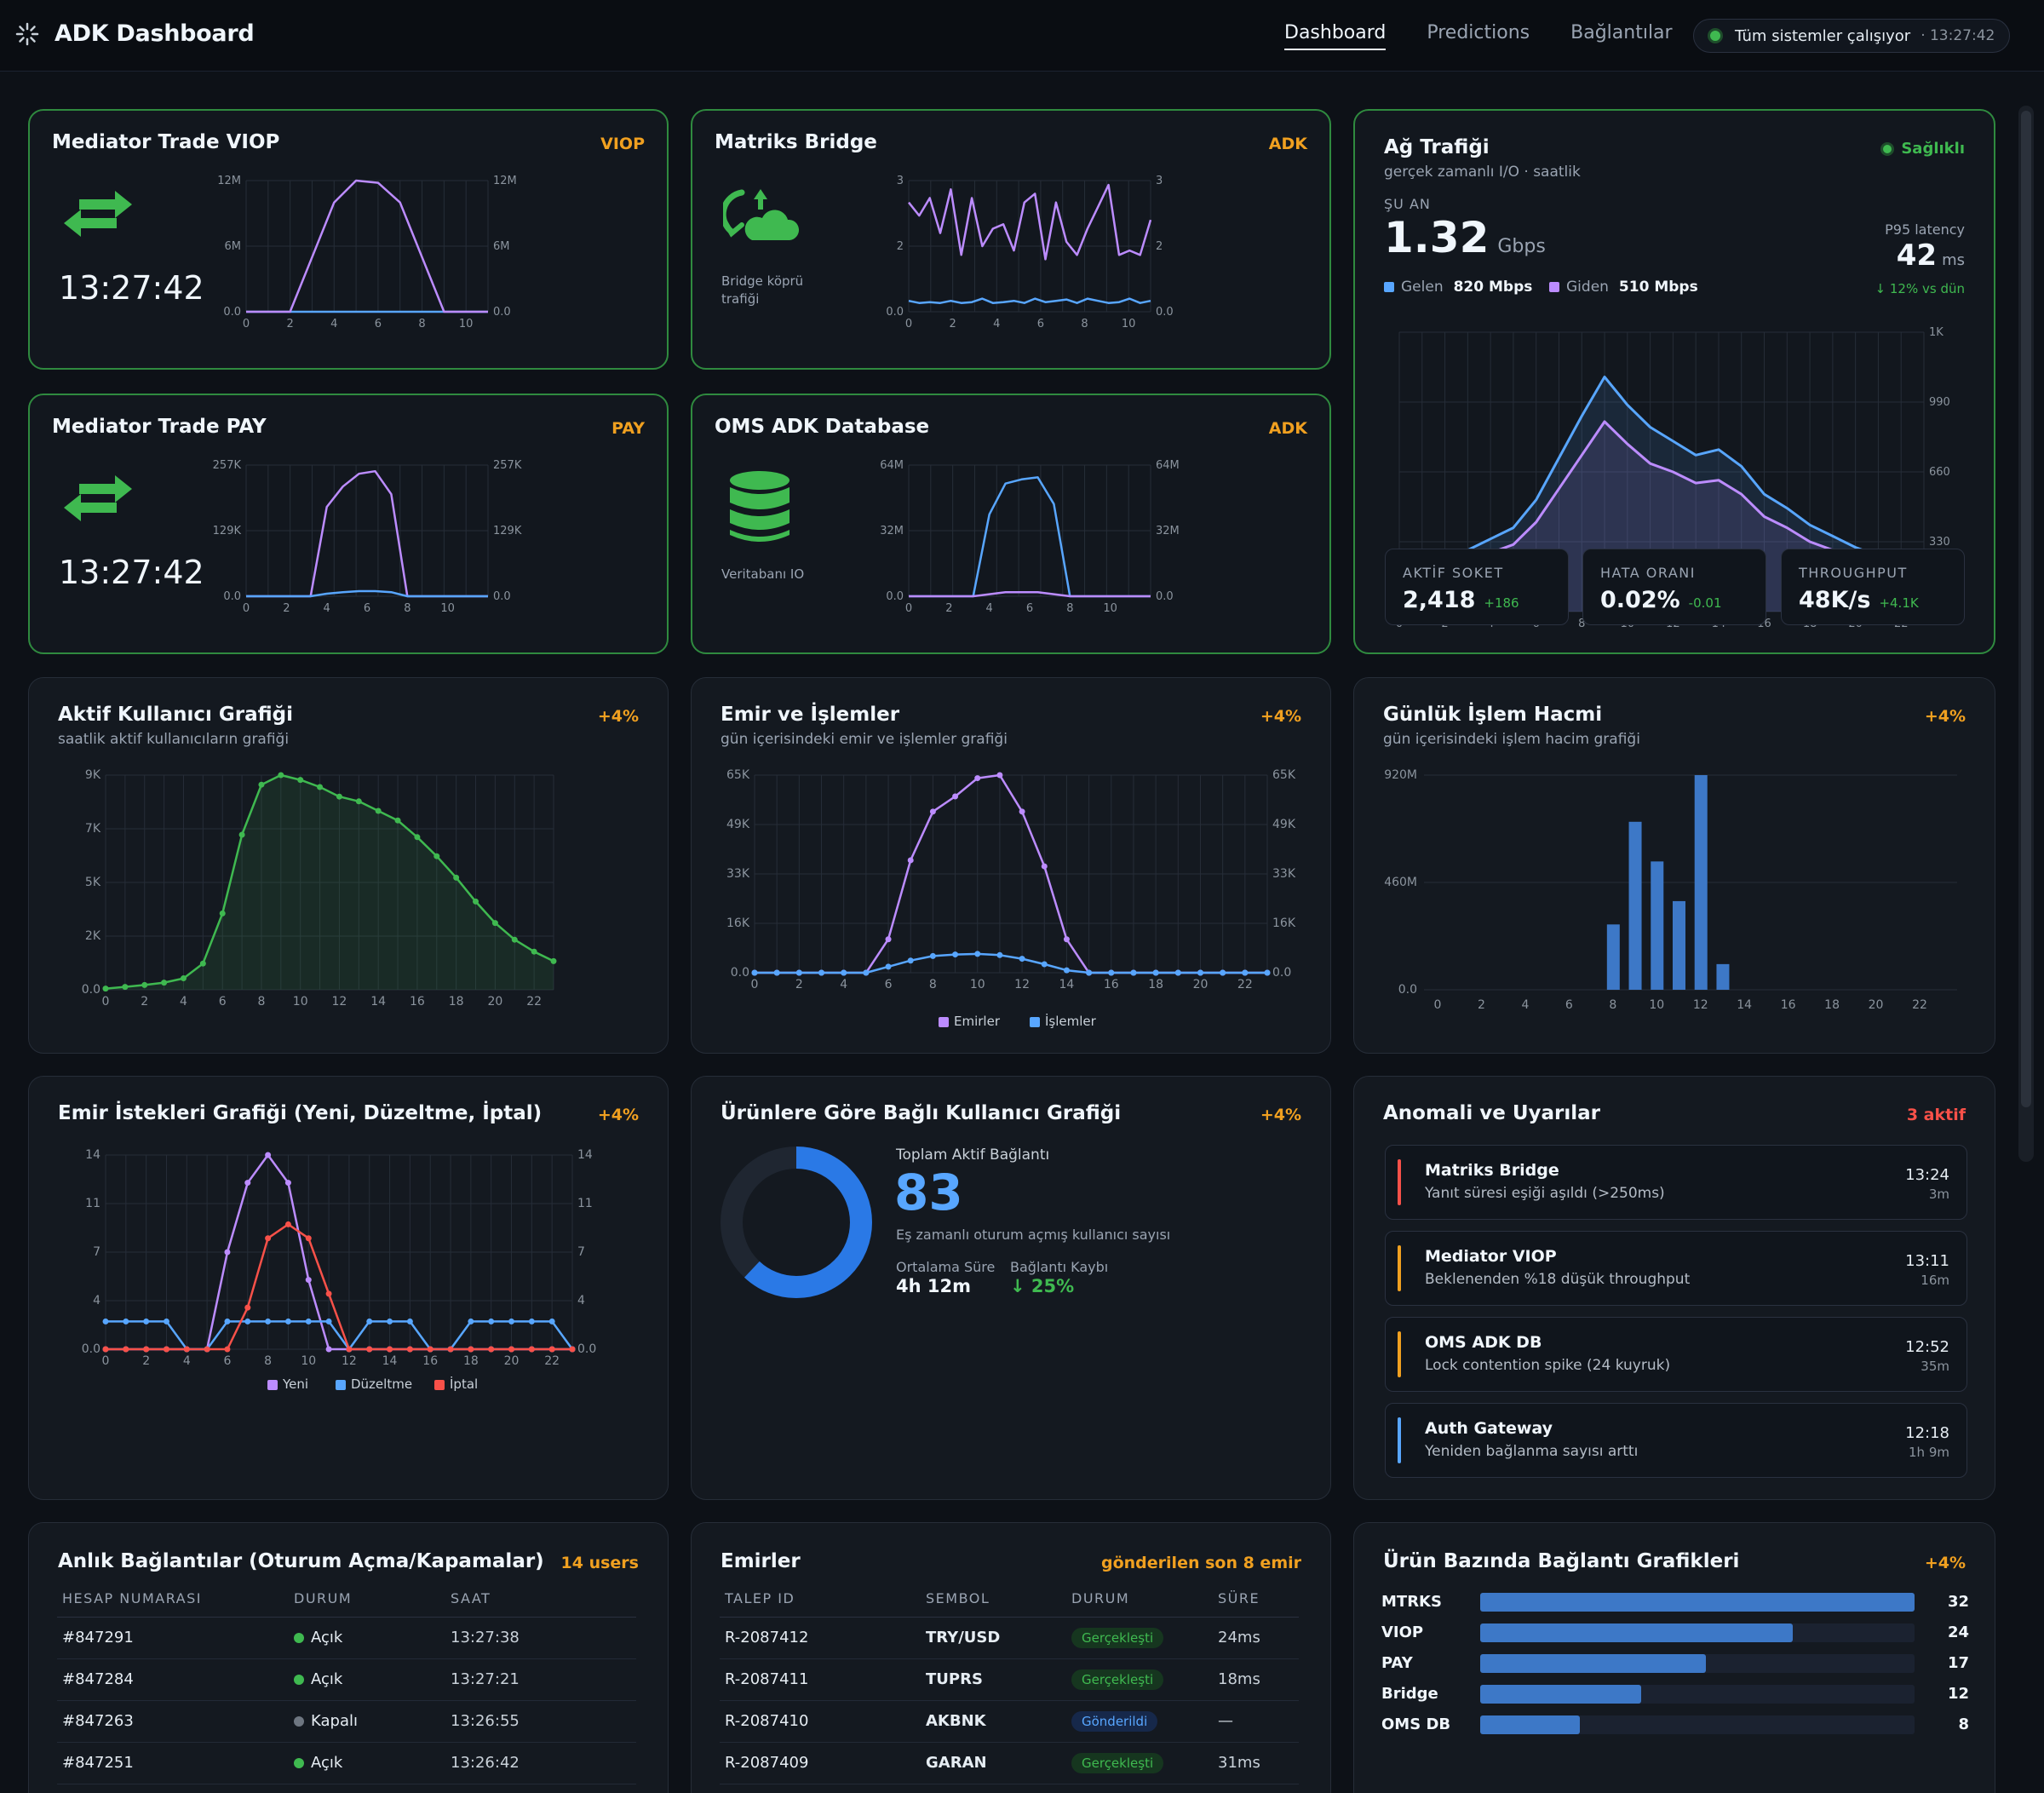 The image size is (2044, 1793). I want to click on y-tick-label-right: 33K, so click(1284, 874).